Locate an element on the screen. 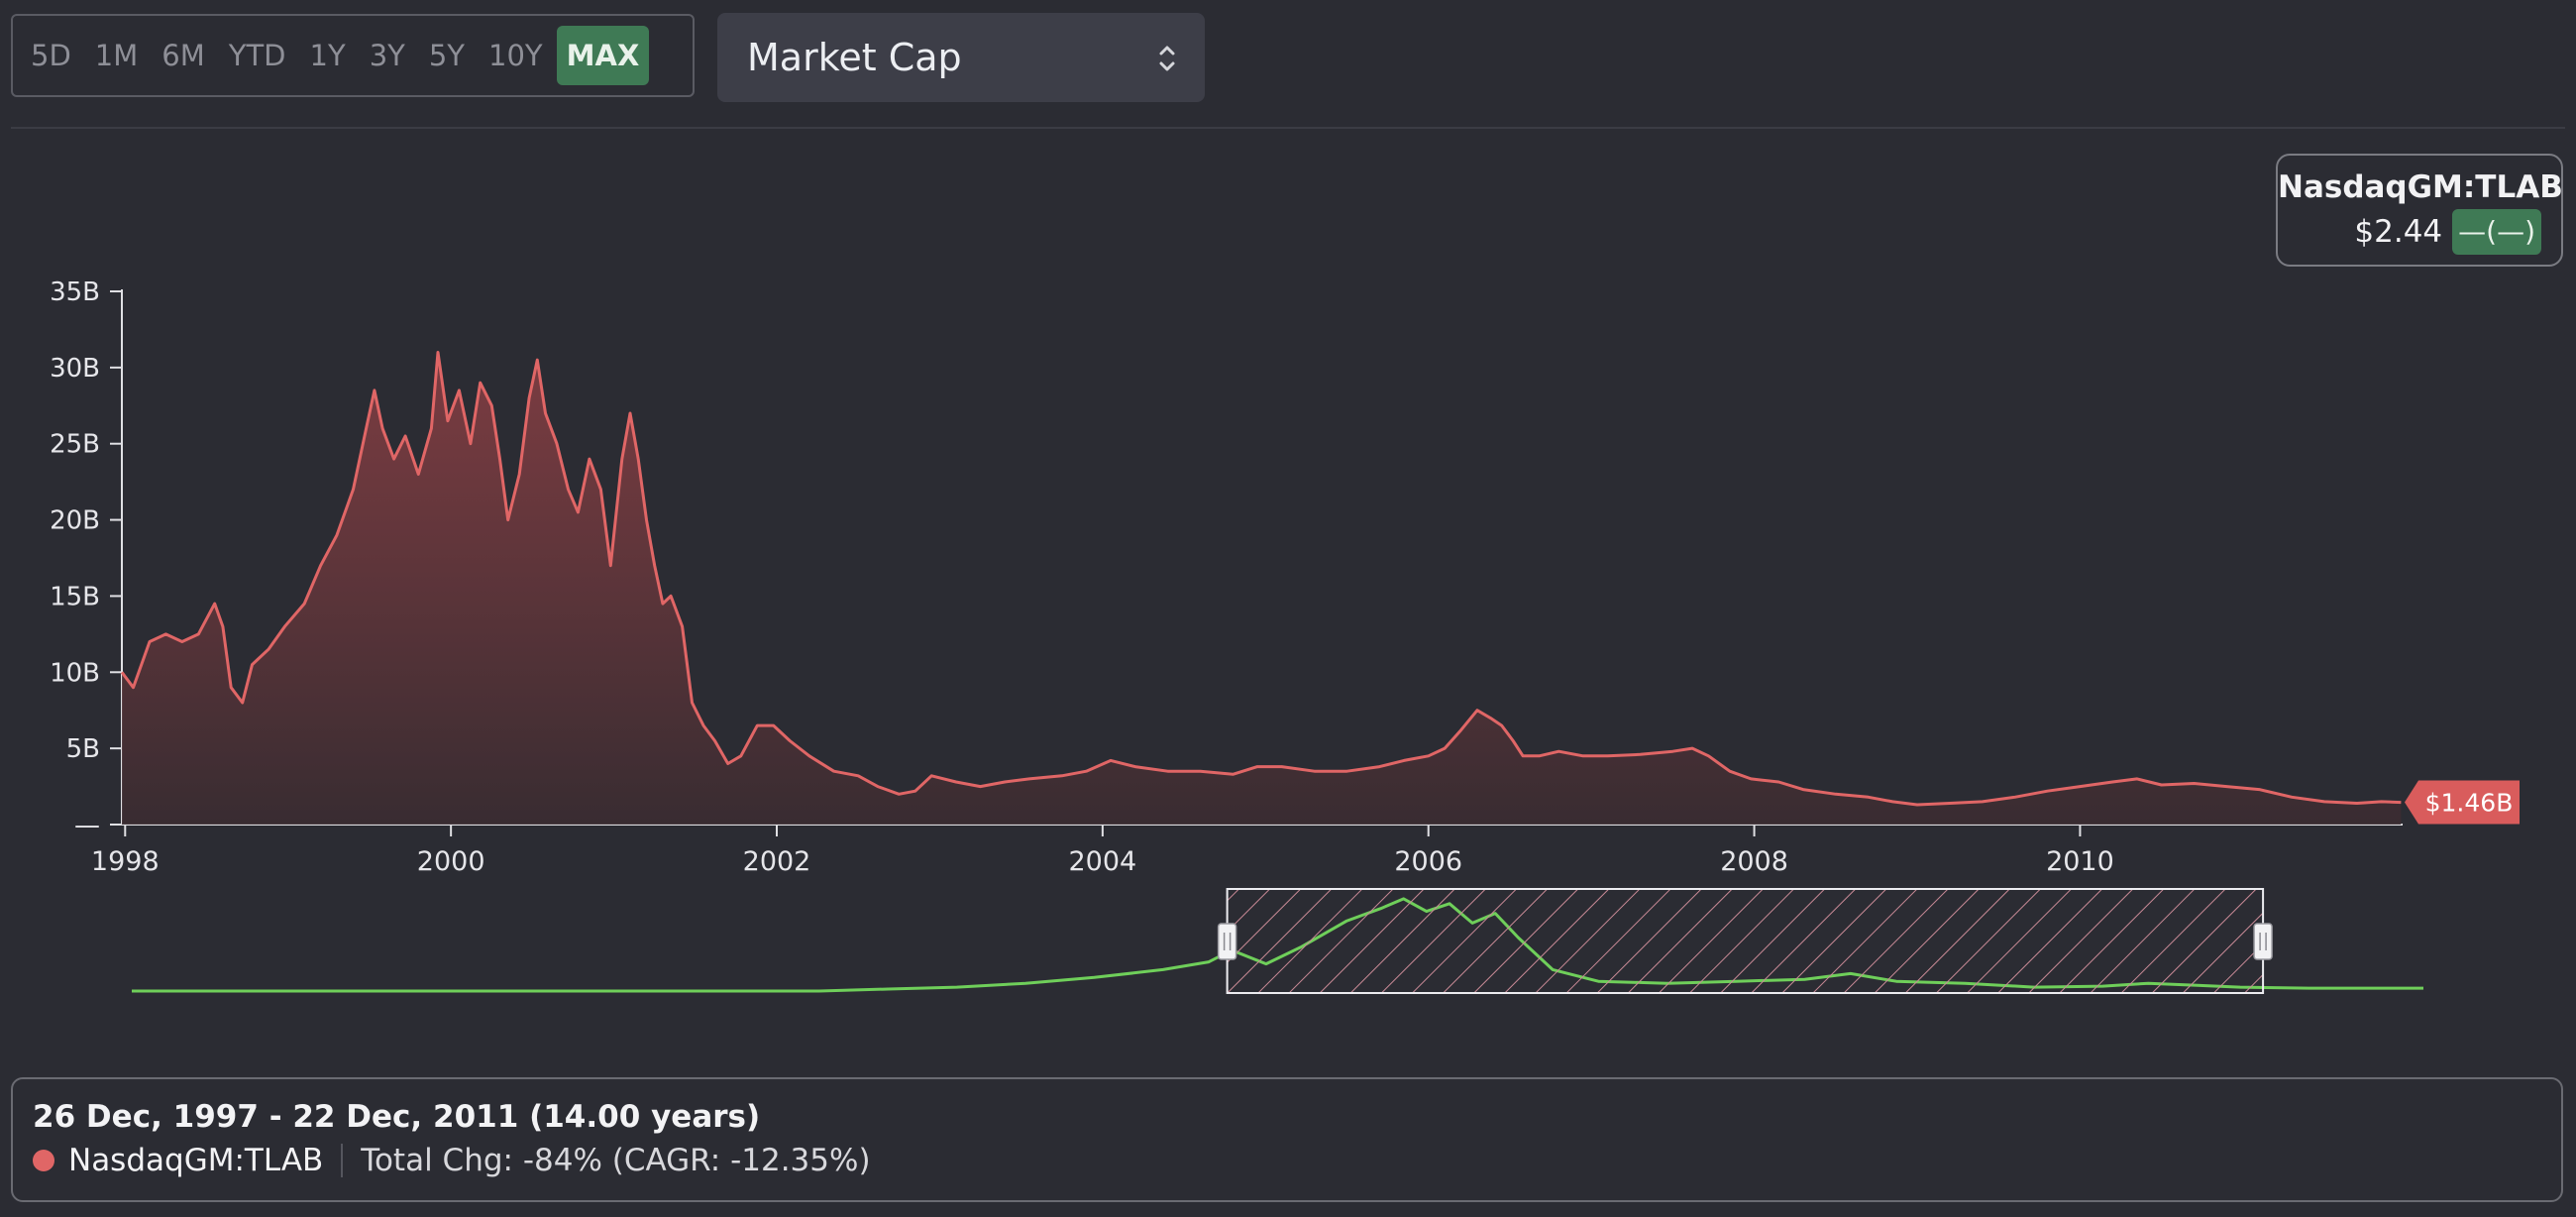 The image size is (2576, 1217). y-tick-label: 35B is located at coordinates (75, 292).